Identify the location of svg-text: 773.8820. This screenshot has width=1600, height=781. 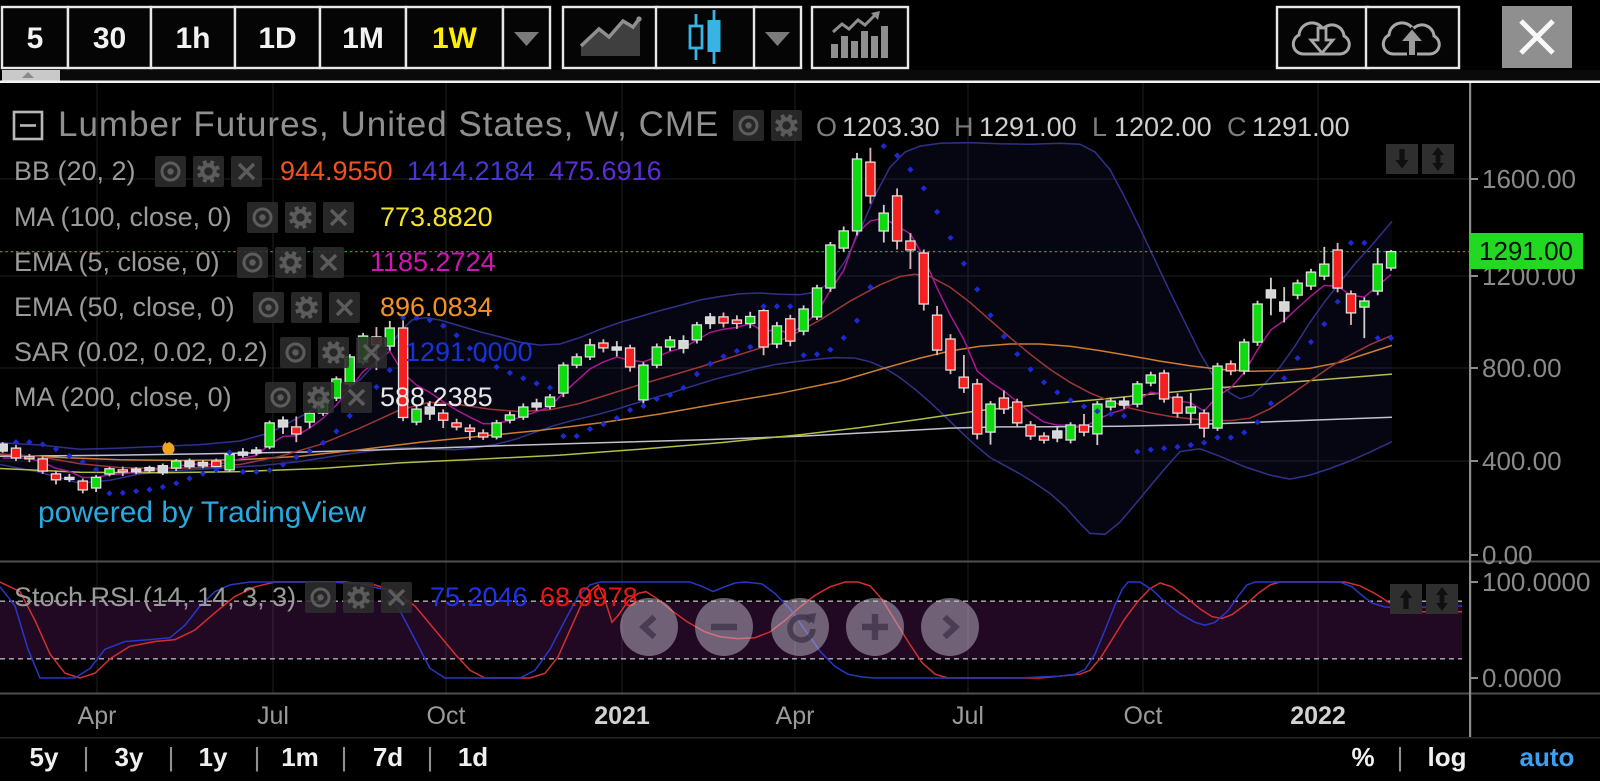
(436, 217).